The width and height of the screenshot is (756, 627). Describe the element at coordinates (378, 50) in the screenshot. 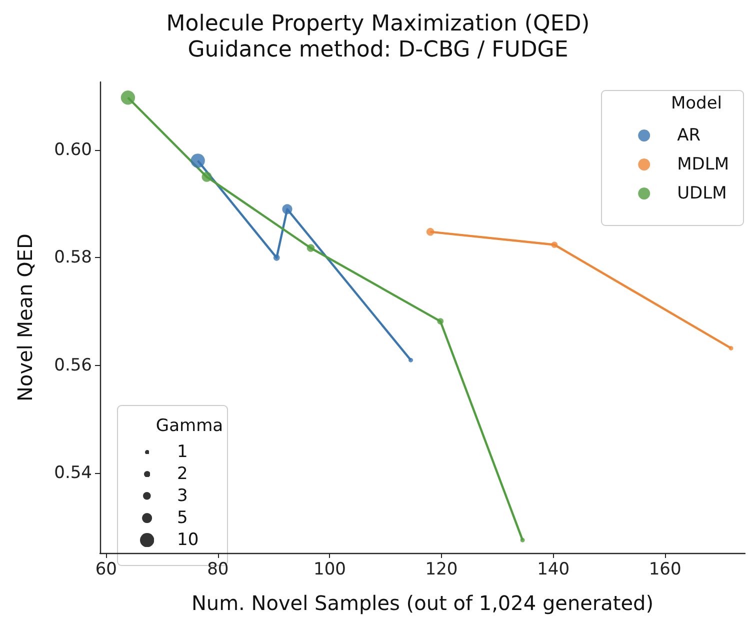

I see `chart-subtitle: Guidance method: D-CBG / FUDGE` at that location.